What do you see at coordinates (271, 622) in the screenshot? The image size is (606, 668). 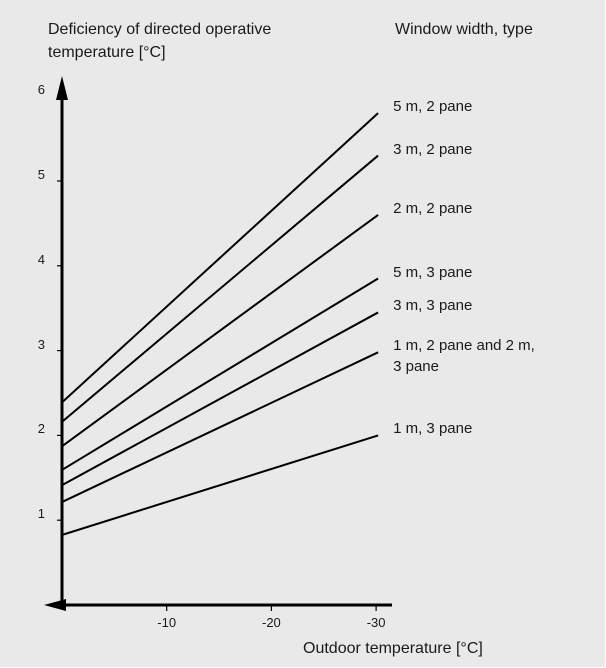 I see `x-tick-label: -20` at bounding box center [271, 622].